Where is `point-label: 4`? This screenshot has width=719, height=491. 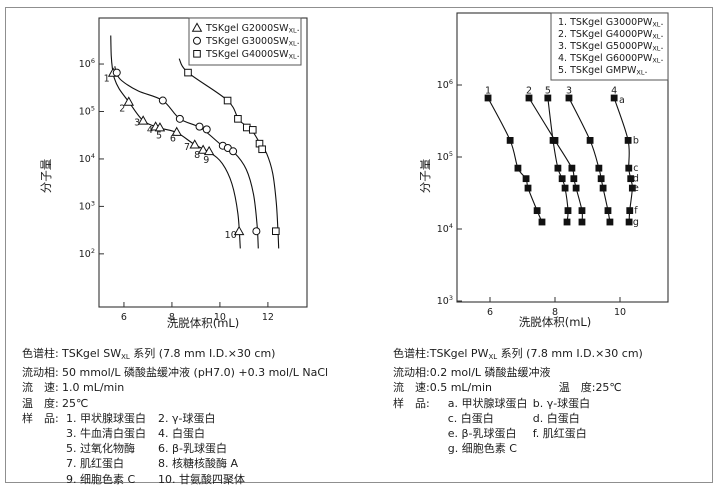
point-label: 4 is located at coordinates (150, 130).